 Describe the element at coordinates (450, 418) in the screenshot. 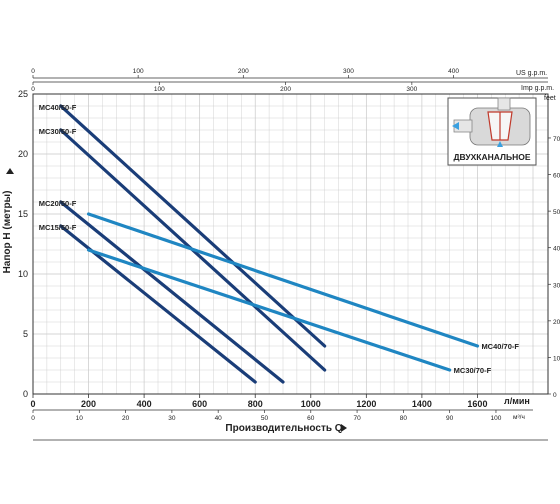

I see `m3h-tick-label: 90` at that location.